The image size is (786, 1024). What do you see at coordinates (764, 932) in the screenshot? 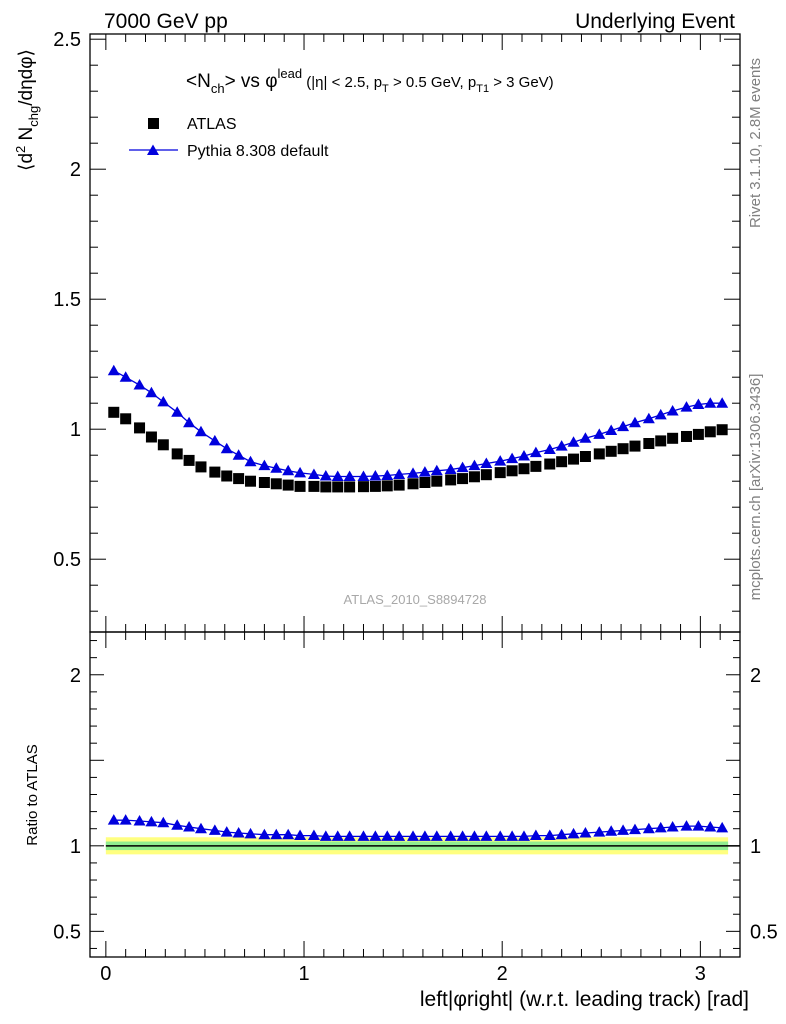
I see `ratio-y-tick-label-right: 0.5` at bounding box center [764, 932].